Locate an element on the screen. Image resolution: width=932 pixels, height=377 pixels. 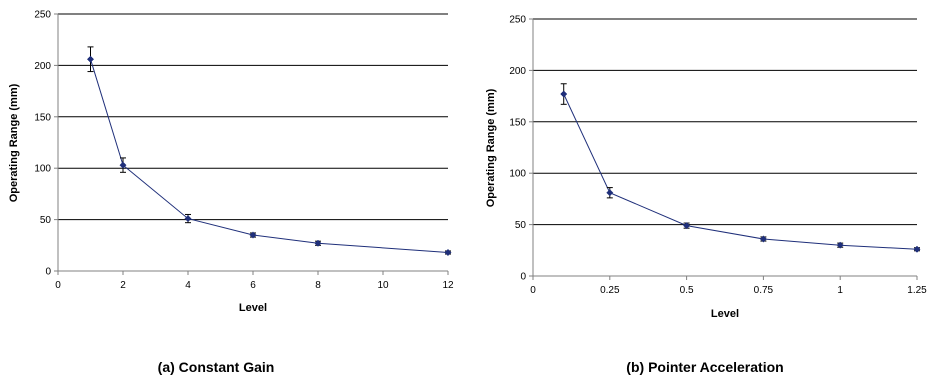
chart-a-y-tick-label: 0 is located at coordinates (48, 272).